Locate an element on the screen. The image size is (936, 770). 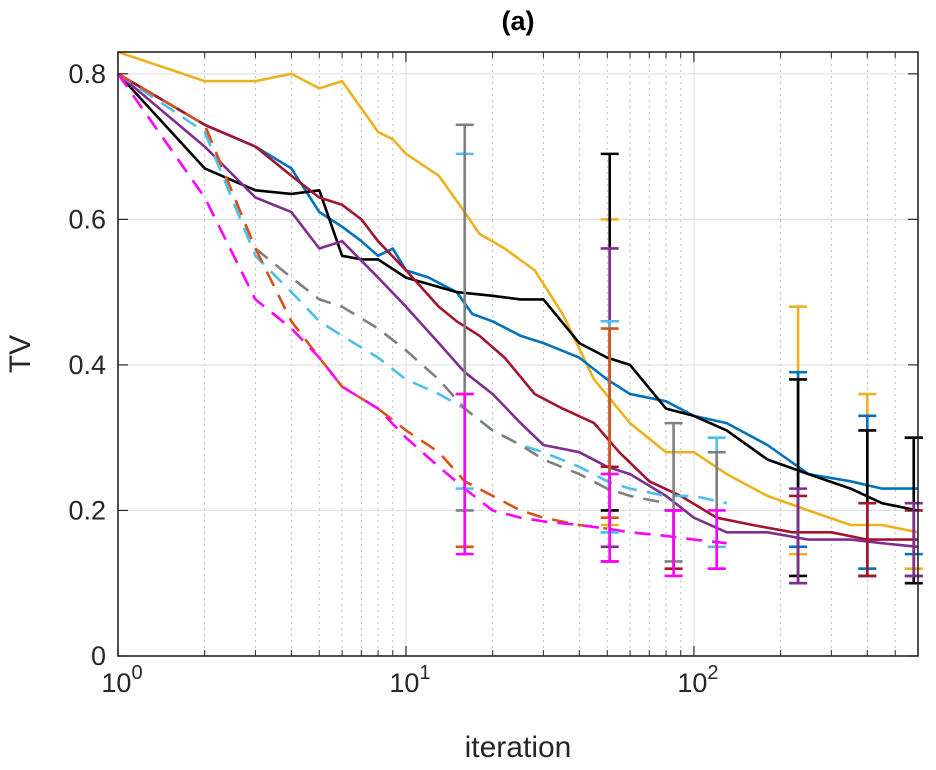
x-tick-label: 10² is located at coordinates (697, 680).